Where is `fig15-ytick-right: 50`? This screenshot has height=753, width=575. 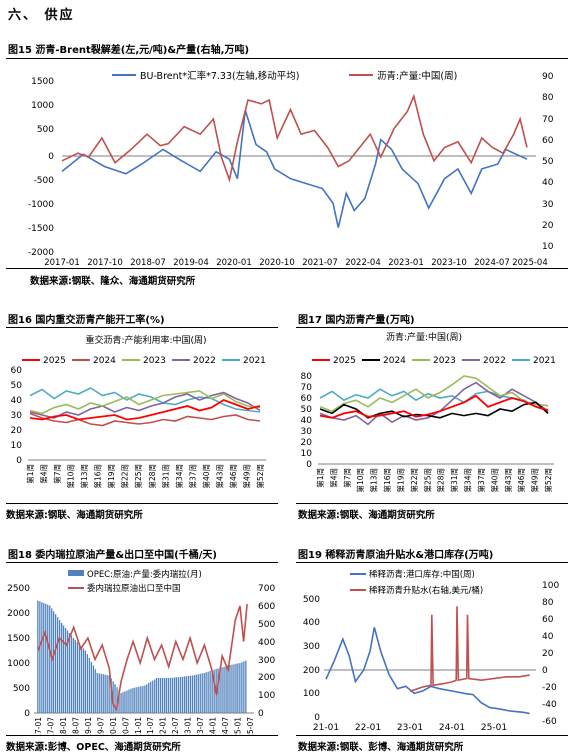
fig15-ytick-right: 50 is located at coordinates (548, 162).